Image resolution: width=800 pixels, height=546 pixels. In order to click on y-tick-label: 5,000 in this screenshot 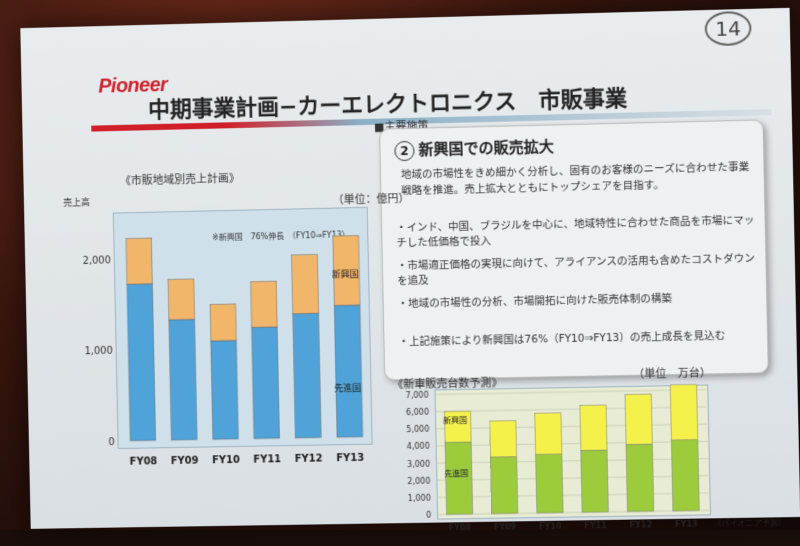, I will do `click(417, 429)`.